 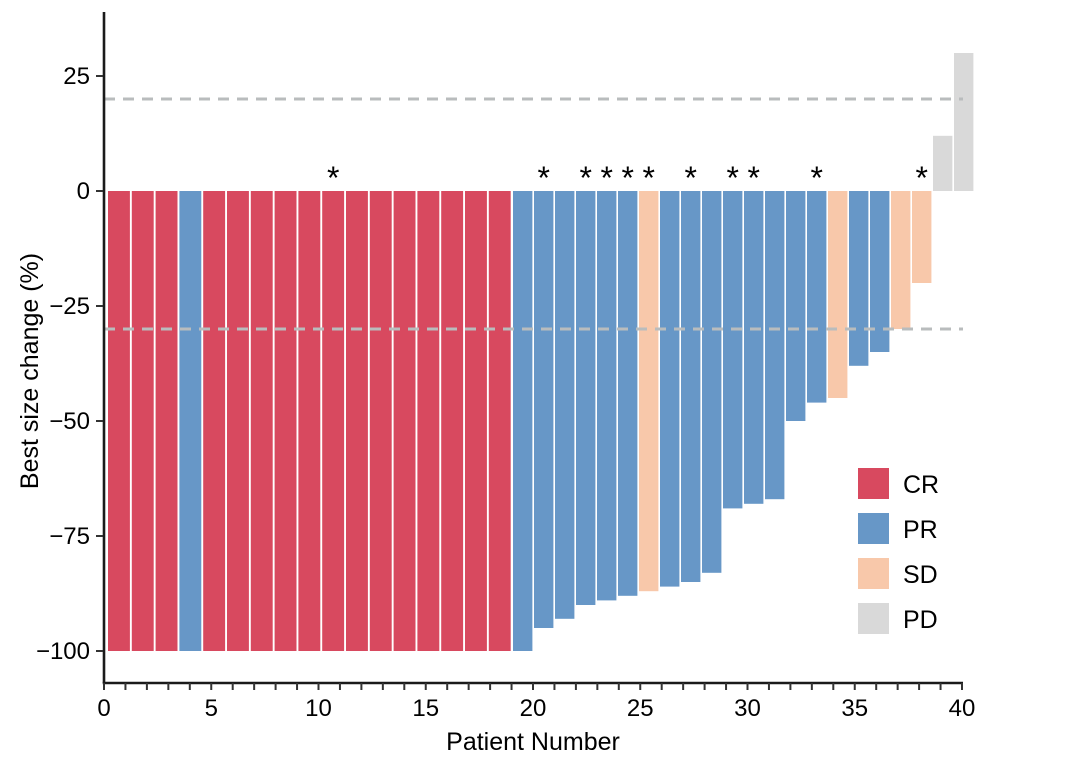 I want to click on y-tick-label--100: −100, so click(x=63, y=651).